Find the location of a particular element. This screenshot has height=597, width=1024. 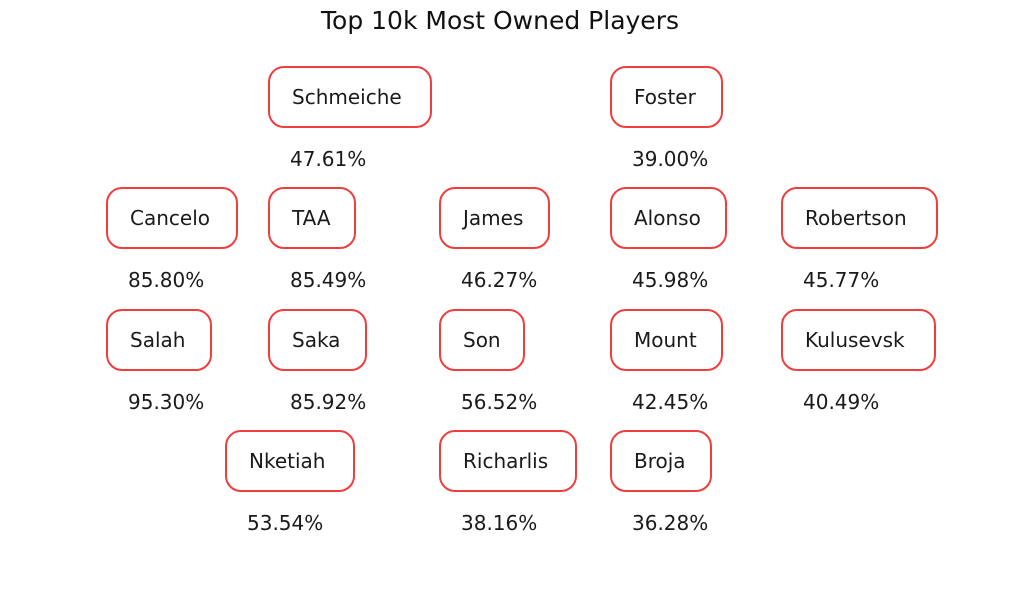

player-ownership: 46.27% is located at coordinates (499, 280).